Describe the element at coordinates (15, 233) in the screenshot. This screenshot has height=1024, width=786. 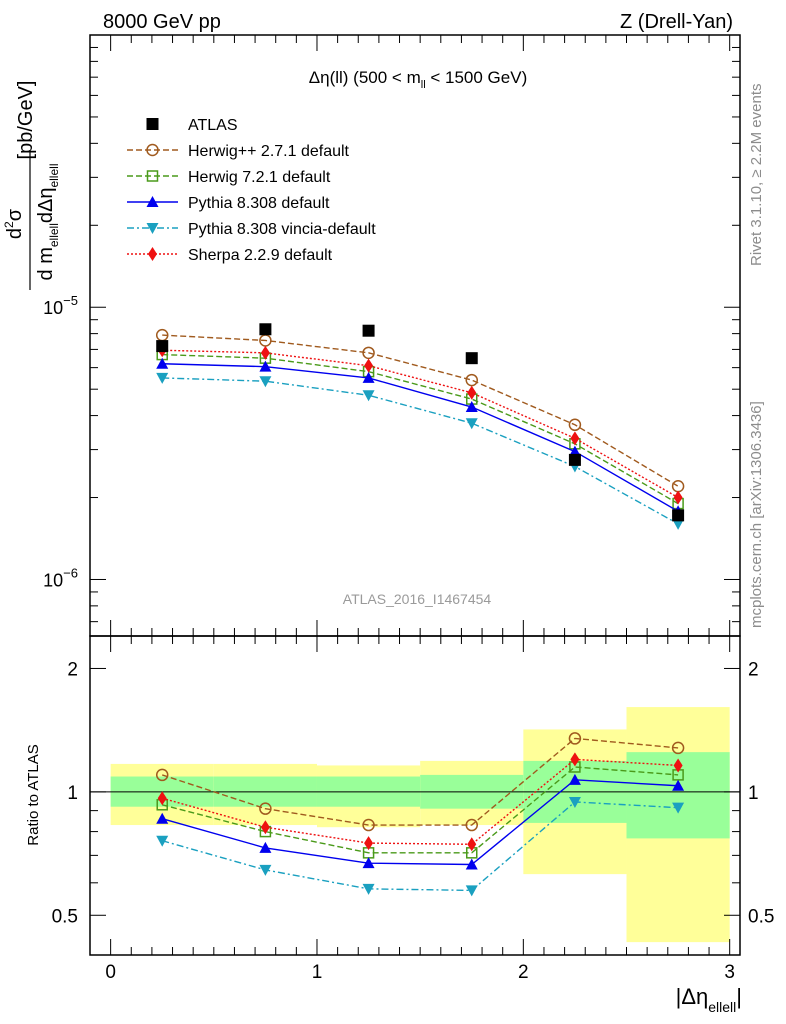
I see `ylabel-d: d` at that location.